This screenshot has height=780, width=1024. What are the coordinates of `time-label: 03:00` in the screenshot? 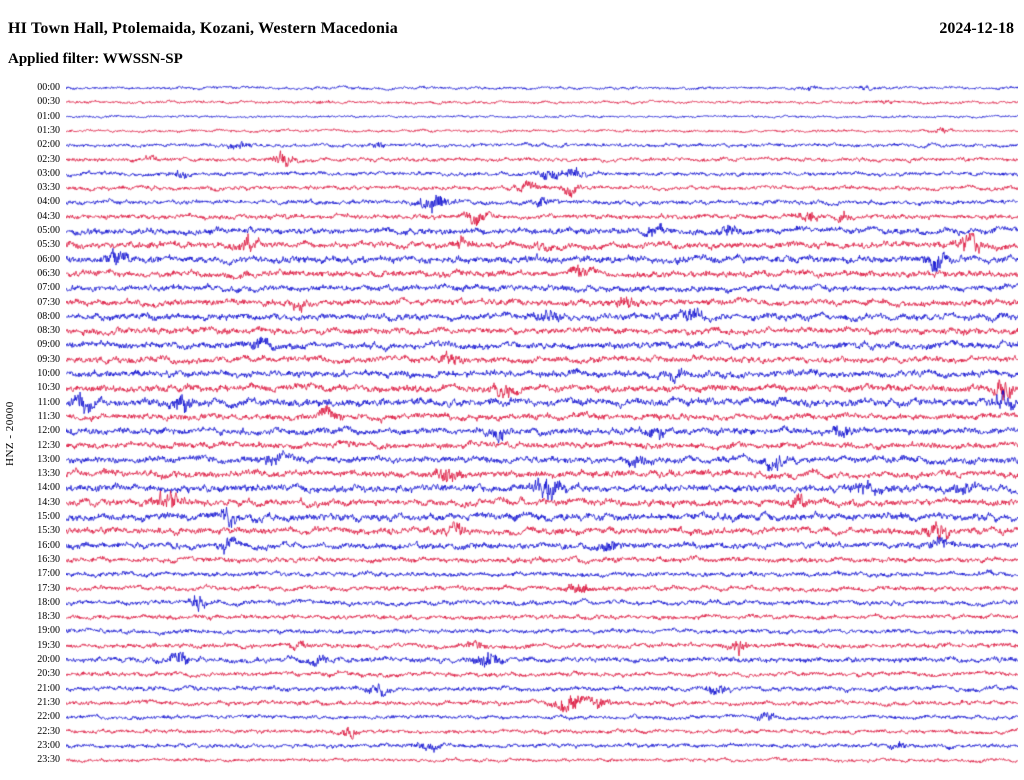 It's located at (48, 173).